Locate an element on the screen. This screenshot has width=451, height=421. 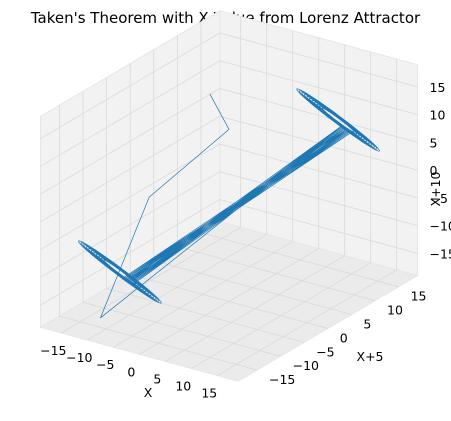
y-tick-label: −5 is located at coordinates (325, 351).